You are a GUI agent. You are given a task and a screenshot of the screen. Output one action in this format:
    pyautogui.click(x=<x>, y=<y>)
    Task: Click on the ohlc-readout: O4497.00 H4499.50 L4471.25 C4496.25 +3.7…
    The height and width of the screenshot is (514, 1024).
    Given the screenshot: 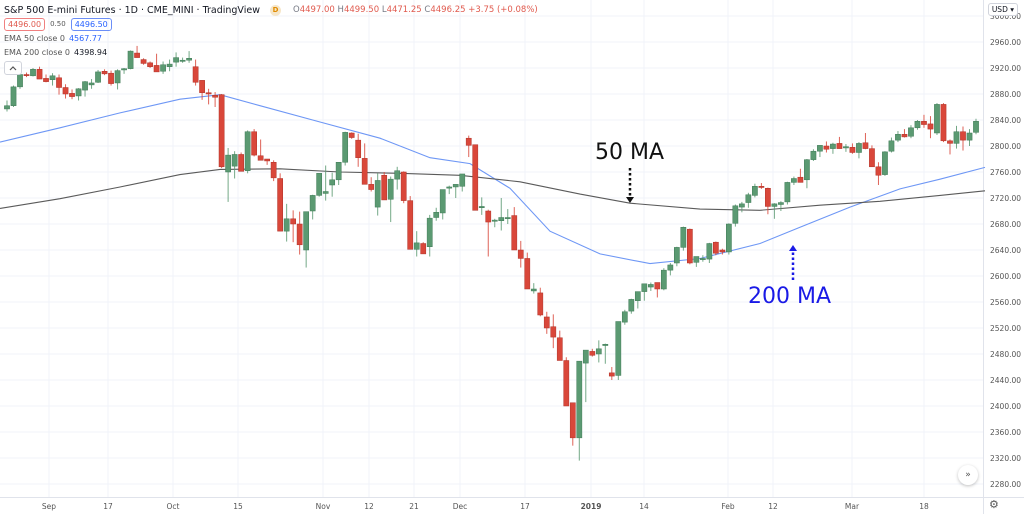 What is the action you would take?
    pyautogui.click(x=415, y=10)
    